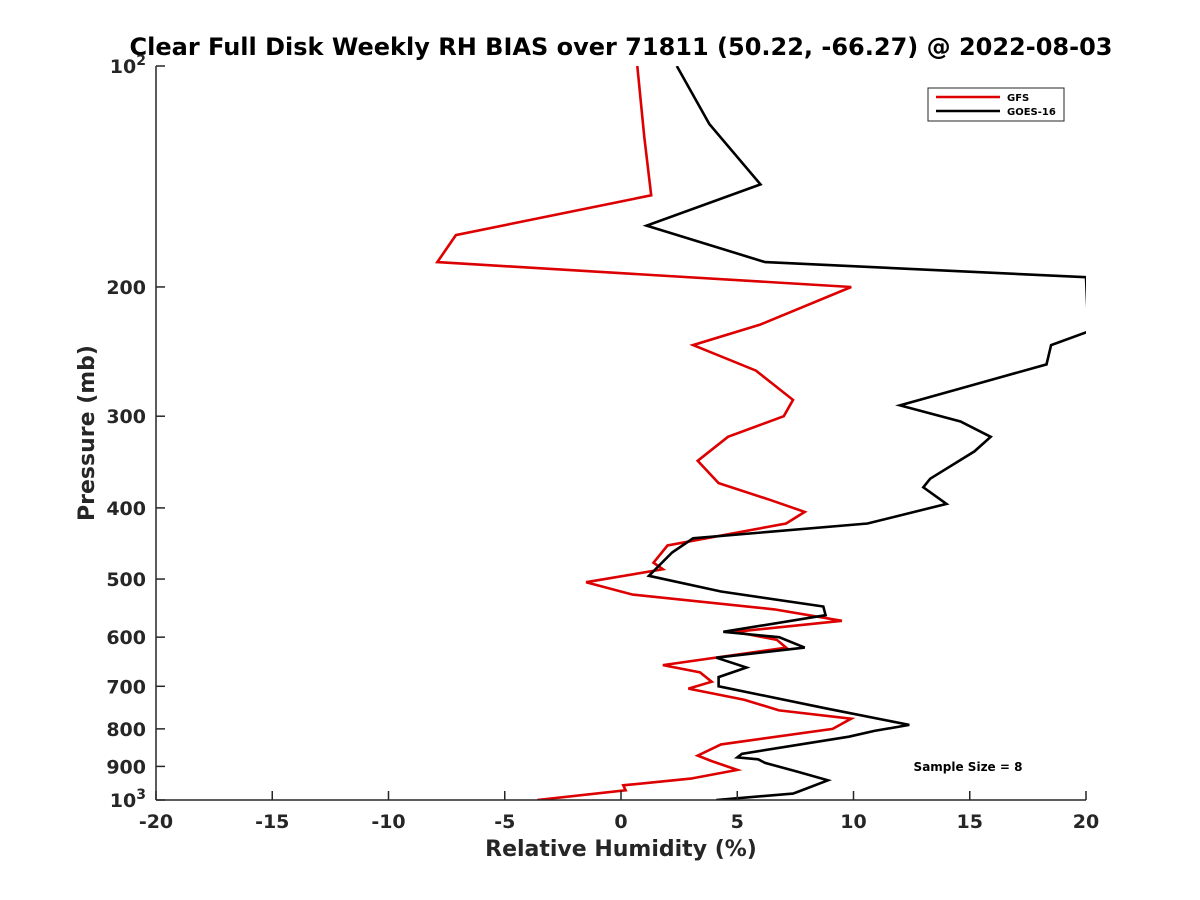 This screenshot has height=900, width=1200. What do you see at coordinates (128, 65) in the screenshot?
I see `y-tick-label: 10²` at bounding box center [128, 65].